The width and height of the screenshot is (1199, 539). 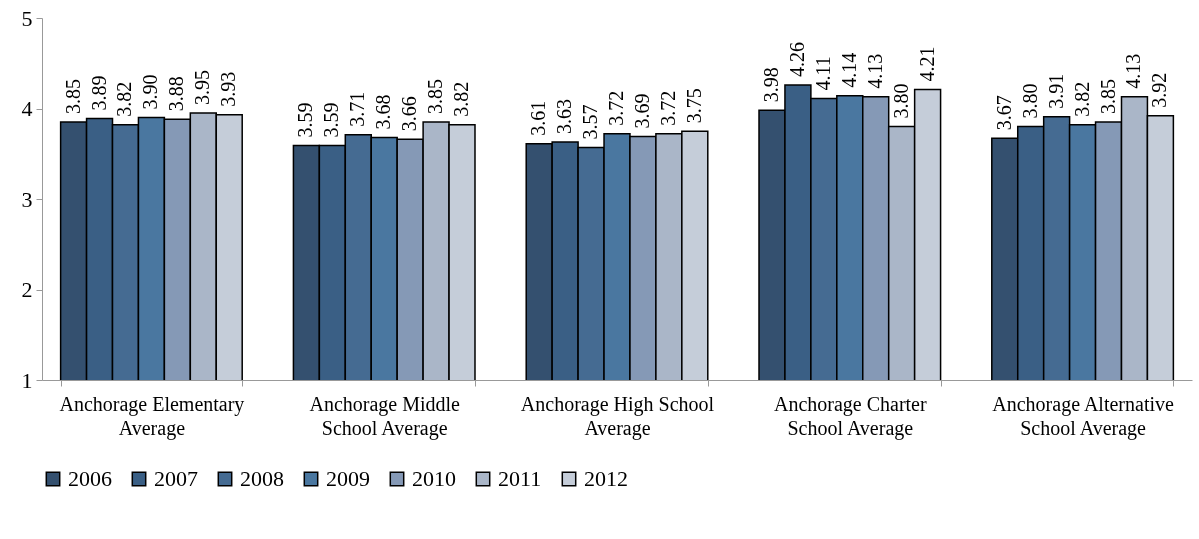 I want to click on data-label: 3.93, so click(x=228, y=89).